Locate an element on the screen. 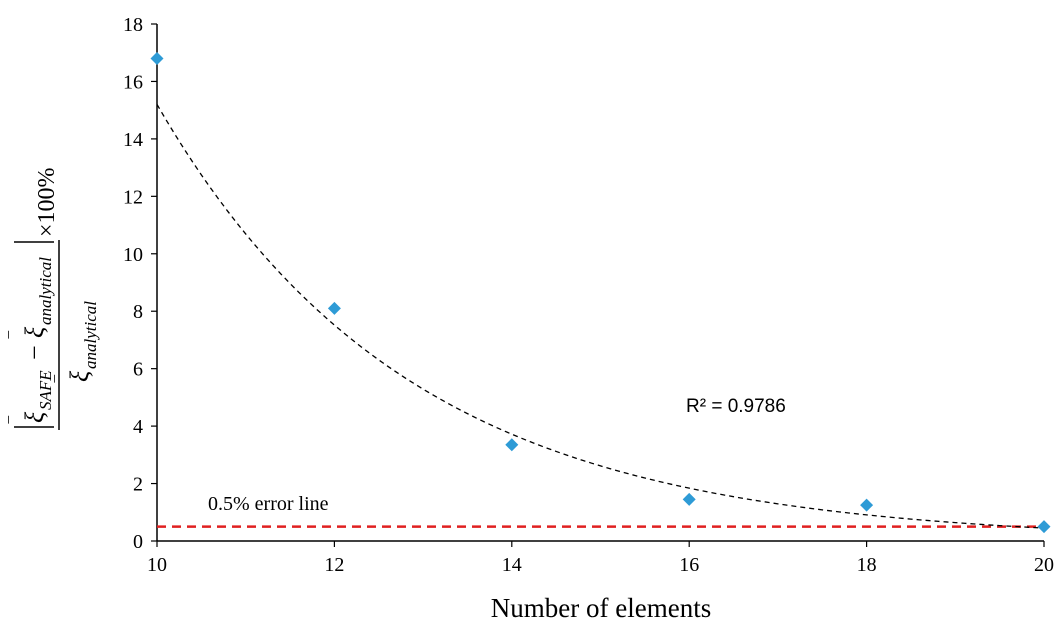  x-tick-label: 10 is located at coordinates (157, 565).